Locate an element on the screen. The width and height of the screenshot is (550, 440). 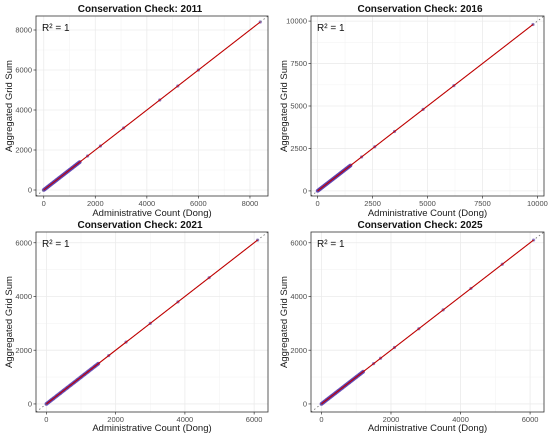
y-tick-label: 8000 is located at coordinates (23, 30).